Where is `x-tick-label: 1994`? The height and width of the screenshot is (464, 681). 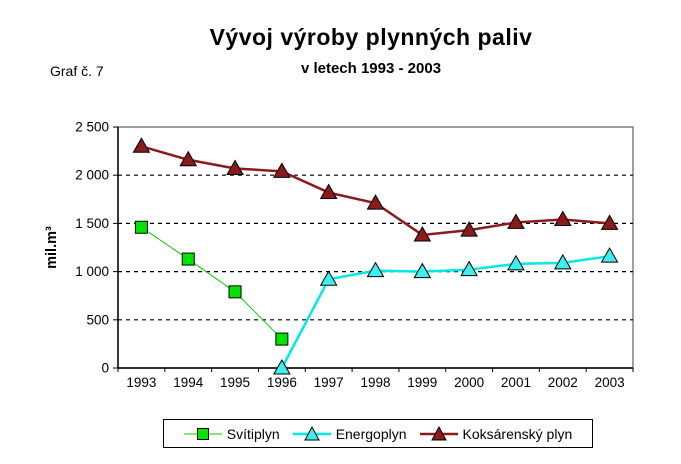
x-tick-label: 1994 is located at coordinates (188, 382).